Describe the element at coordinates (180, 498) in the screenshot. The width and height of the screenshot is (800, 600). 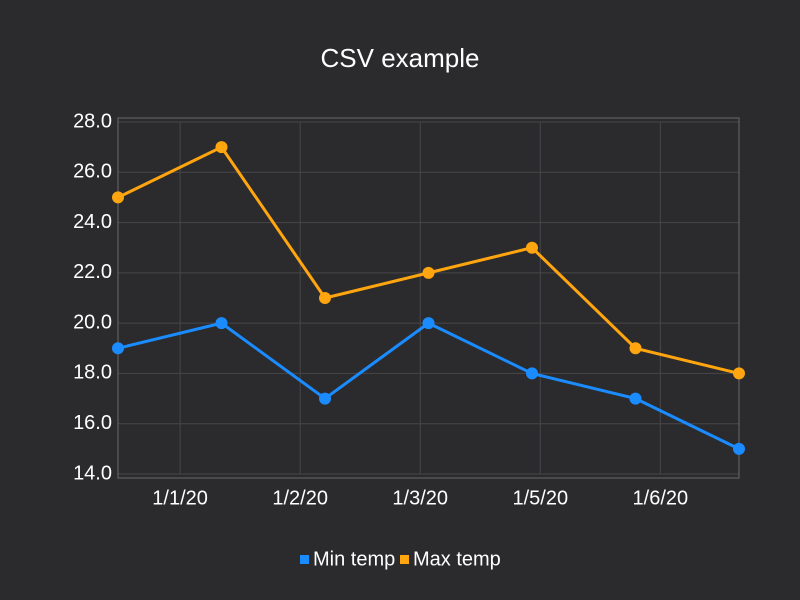
I see `x-tick-label: 1/1/20` at that location.